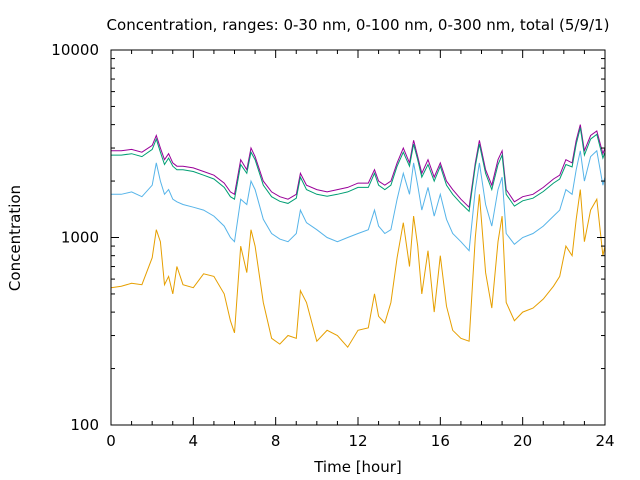  What do you see at coordinates (84, 425) in the screenshot?
I see `y-tick-label: 100` at bounding box center [84, 425].